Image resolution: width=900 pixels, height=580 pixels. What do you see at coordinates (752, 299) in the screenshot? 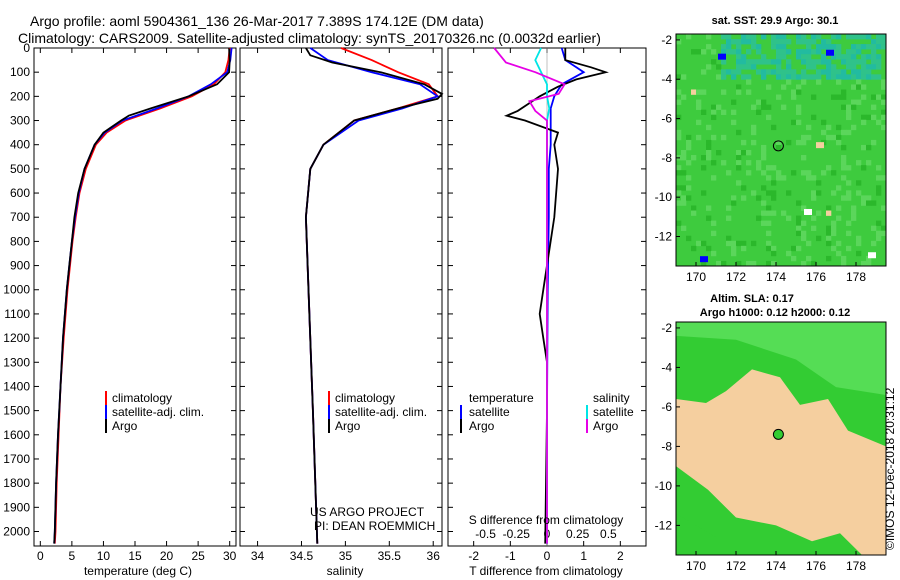
I see `sla-map-title-1: Altim. SLA: 0.17` at bounding box center [752, 299].